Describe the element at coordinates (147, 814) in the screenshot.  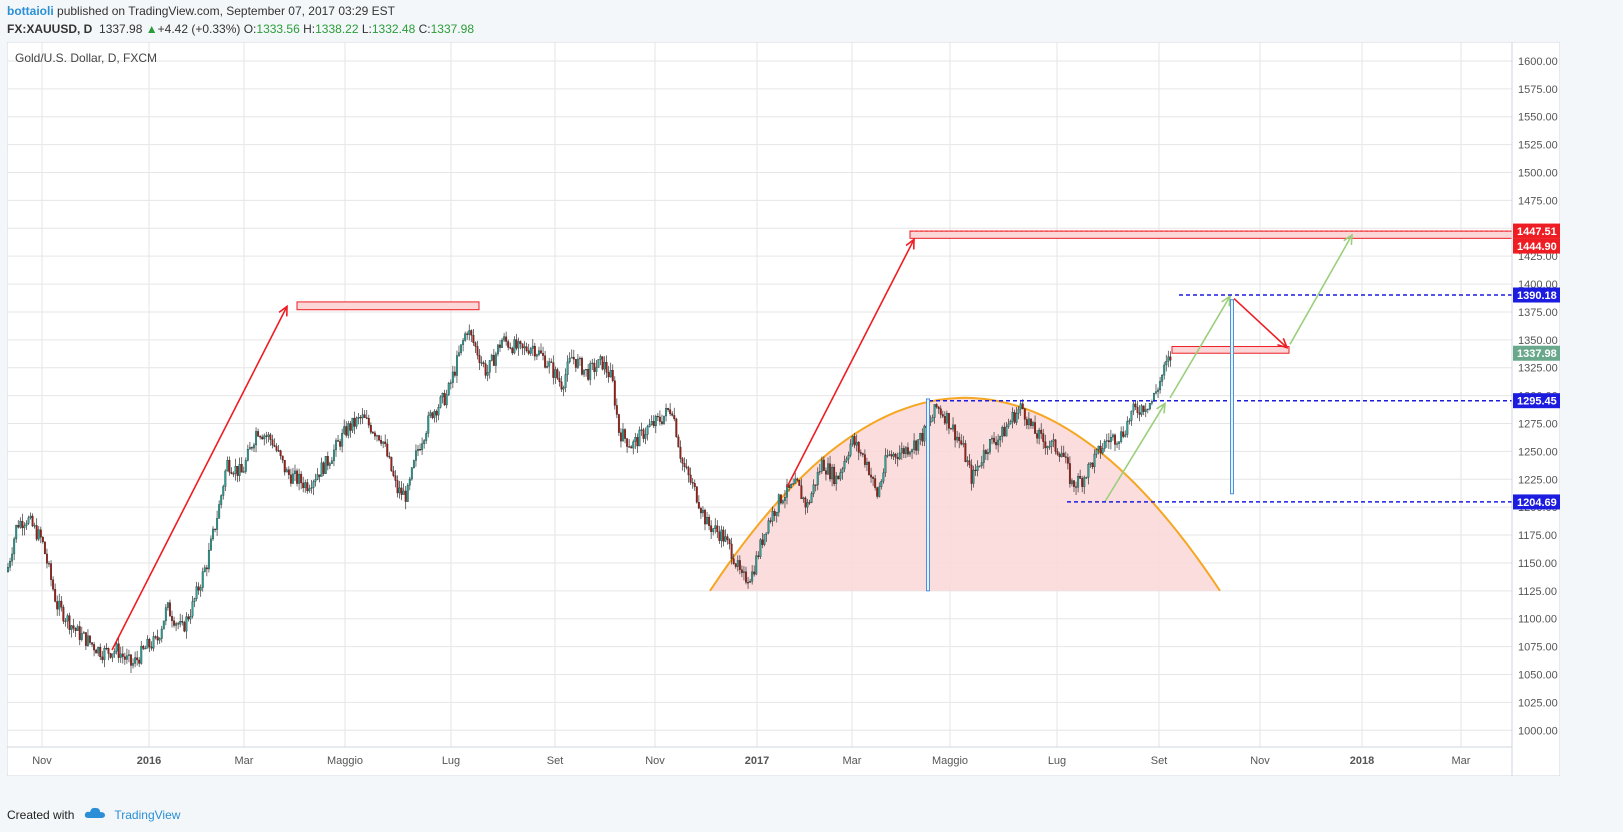
I see `tradingview-brand: TradingView` at that location.